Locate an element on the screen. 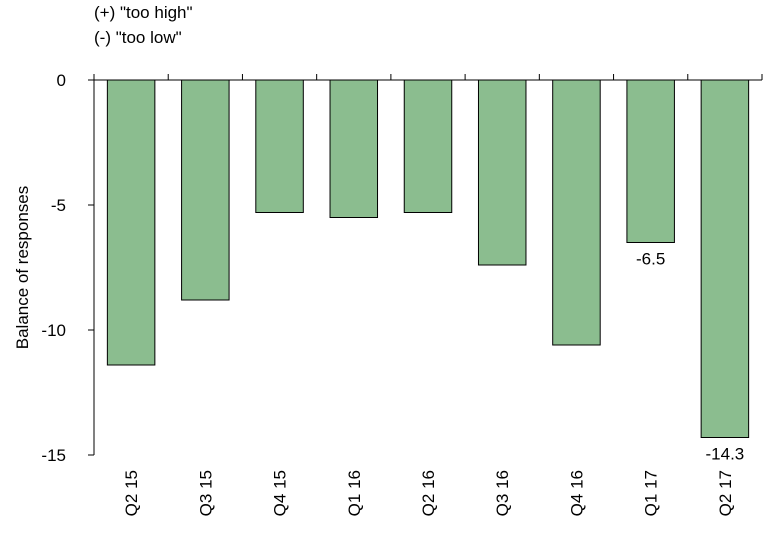  y-tick-label: -5 is located at coordinates (58, 205).